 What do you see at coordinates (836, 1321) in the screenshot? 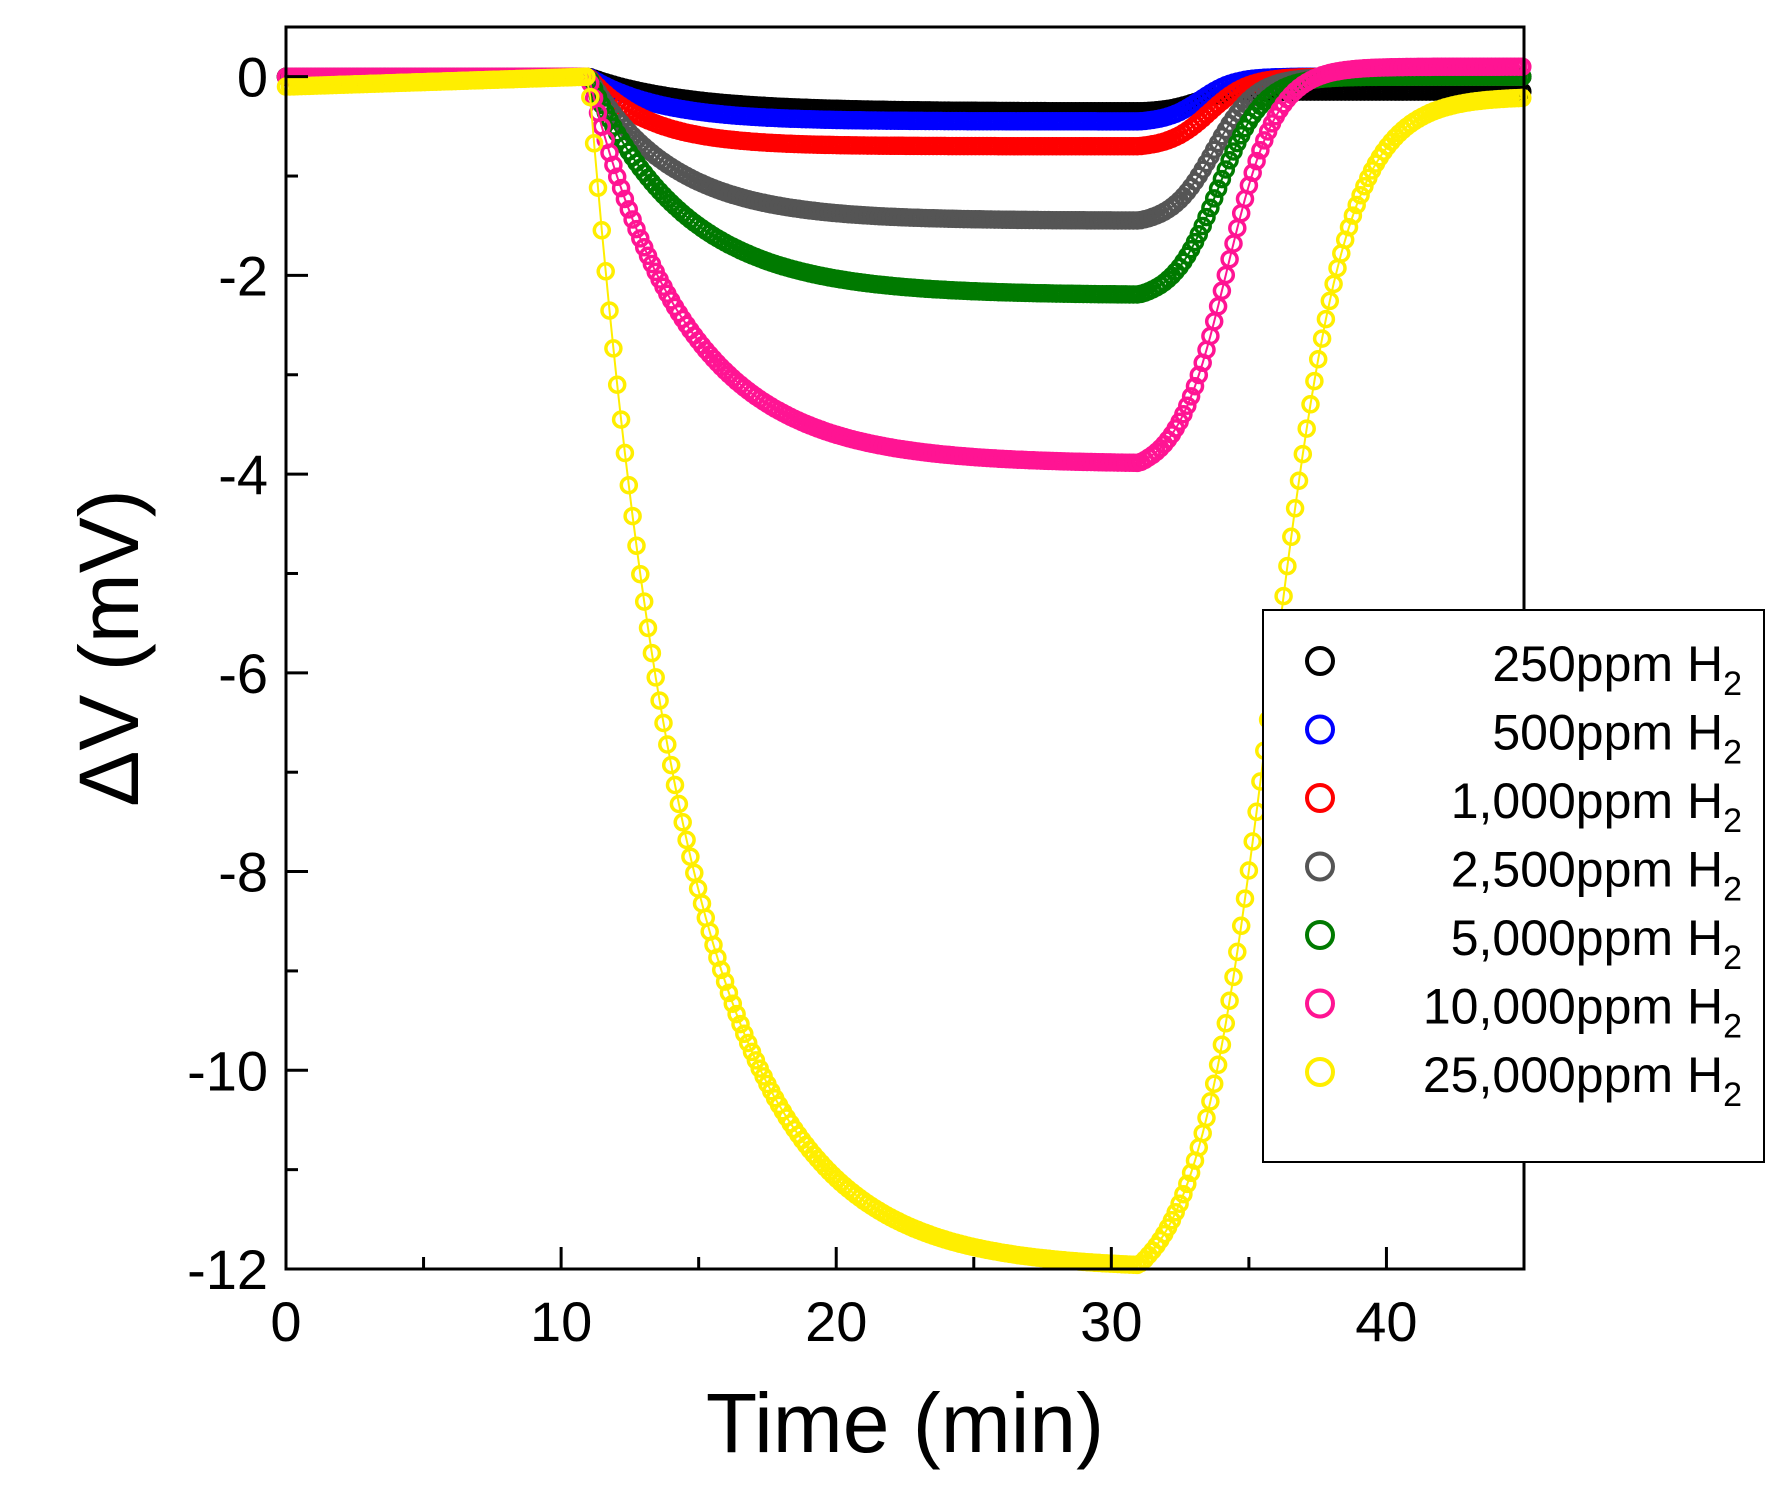
I see `x-tick-label: 20` at bounding box center [836, 1321].